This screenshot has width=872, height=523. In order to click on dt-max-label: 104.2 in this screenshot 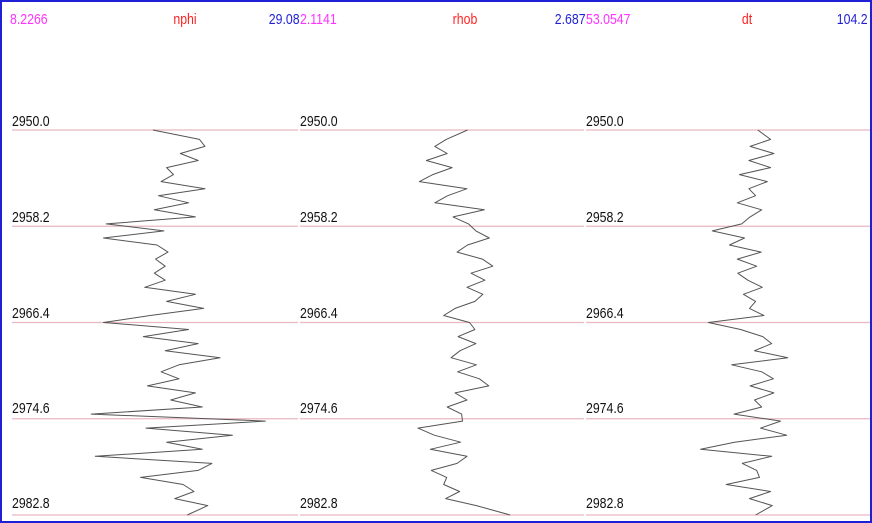, I will do `click(852, 19)`.